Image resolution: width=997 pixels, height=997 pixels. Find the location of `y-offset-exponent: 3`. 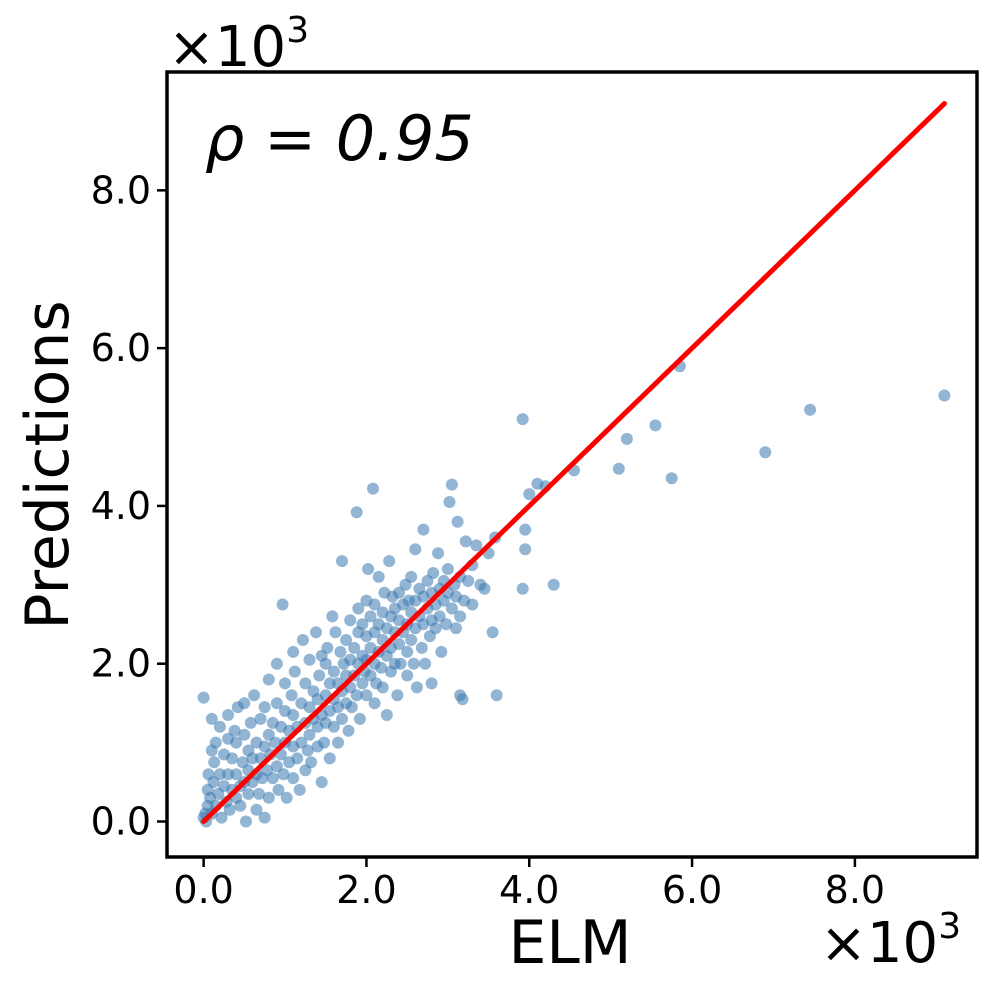

y-offset-exponent: 3 is located at coordinates (297, 30).